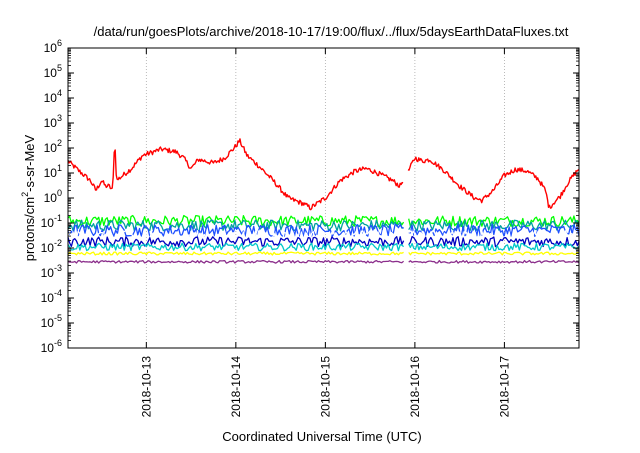  Describe the element at coordinates (53, 196) in the screenshot. I see `y-tick-label: 10⁰` at that location.